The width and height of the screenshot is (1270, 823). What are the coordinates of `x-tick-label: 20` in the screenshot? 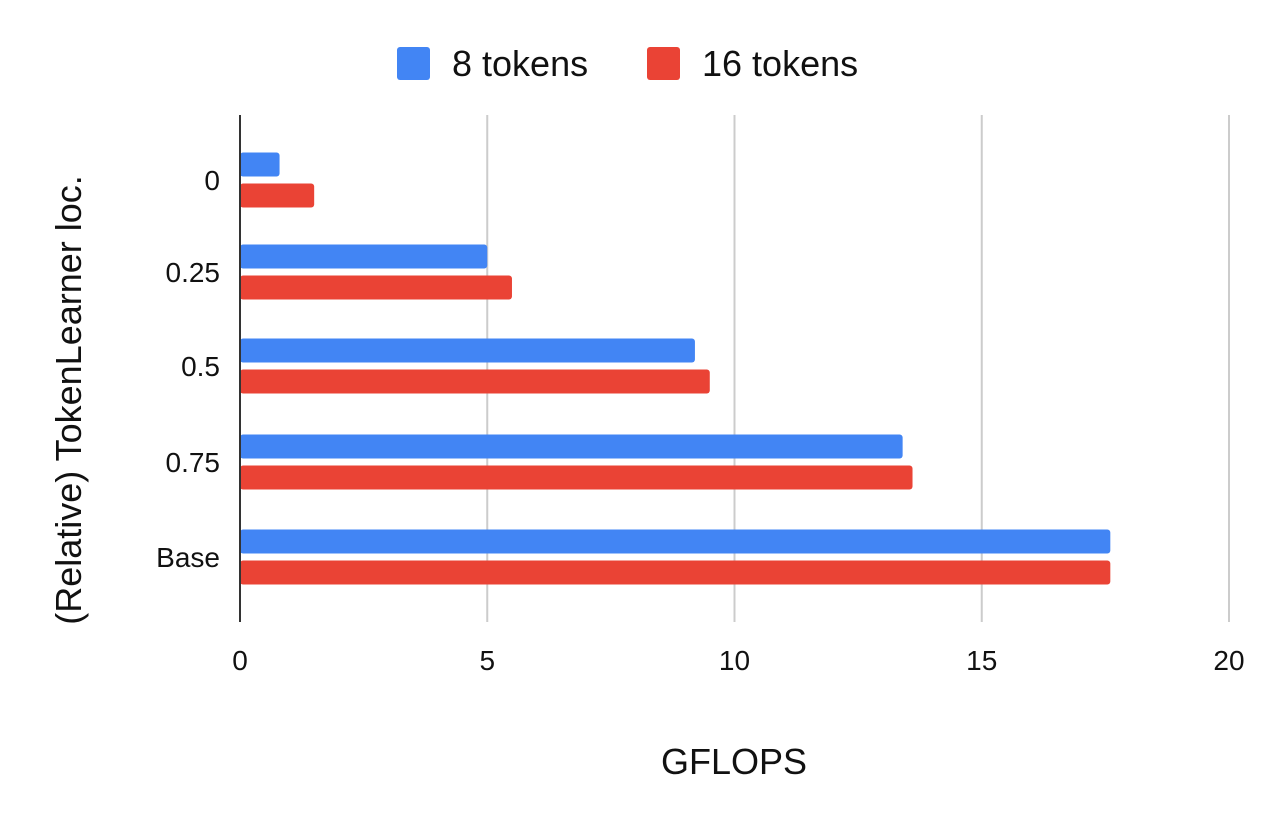 It's located at (1228, 660).